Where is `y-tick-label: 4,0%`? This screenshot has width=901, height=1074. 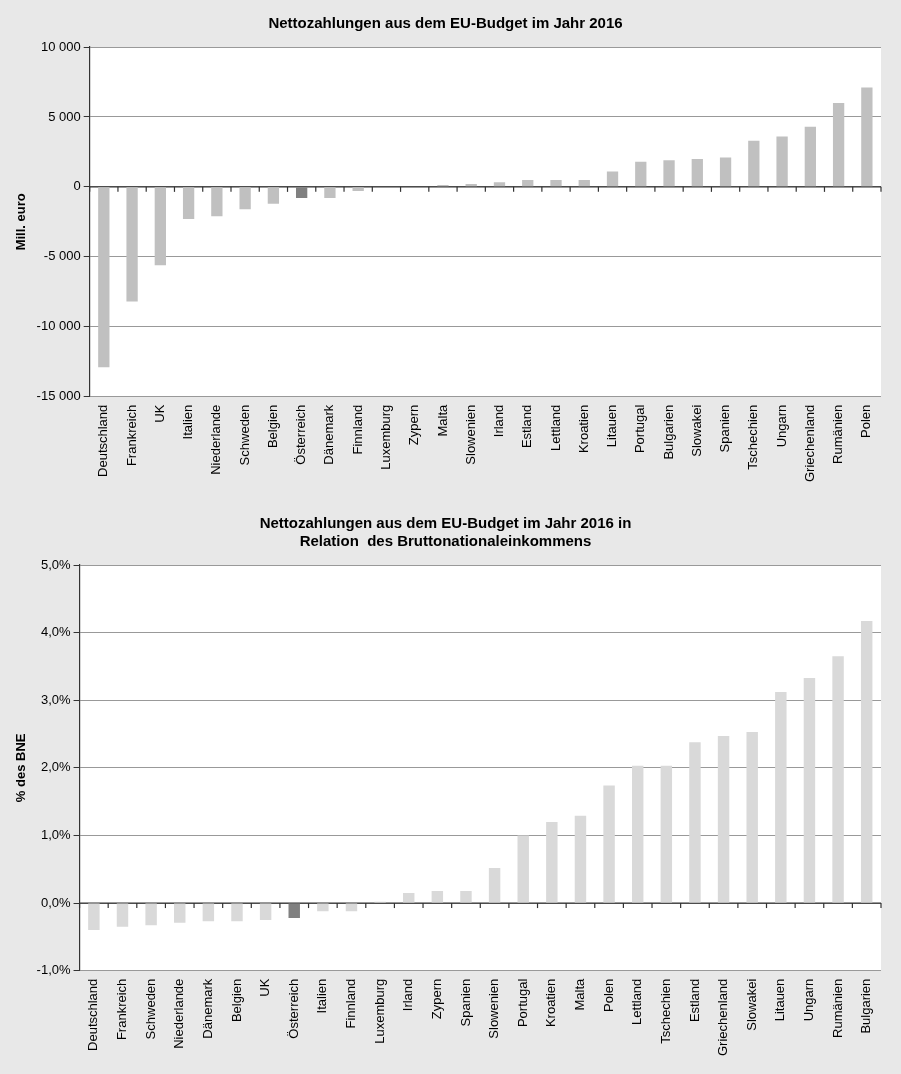
y-tick-label: 4,0% is located at coordinates (55, 632).